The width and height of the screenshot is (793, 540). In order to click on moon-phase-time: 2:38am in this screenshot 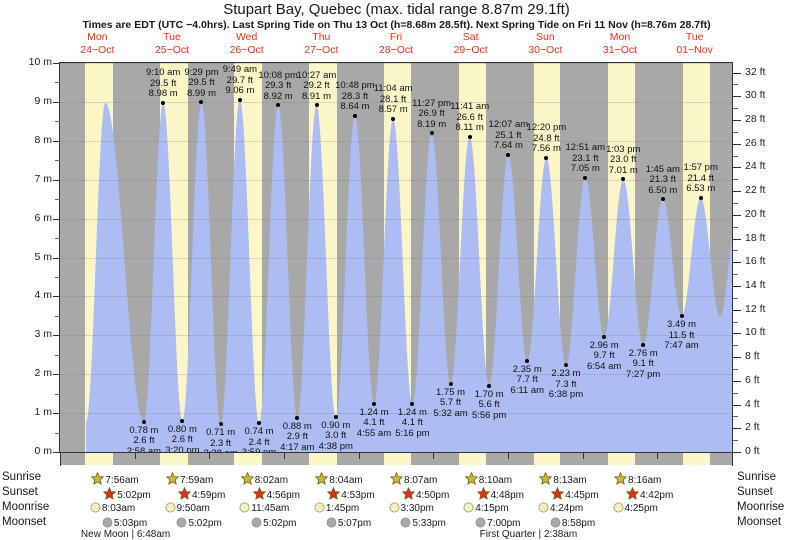, I will do `click(560, 534)`.